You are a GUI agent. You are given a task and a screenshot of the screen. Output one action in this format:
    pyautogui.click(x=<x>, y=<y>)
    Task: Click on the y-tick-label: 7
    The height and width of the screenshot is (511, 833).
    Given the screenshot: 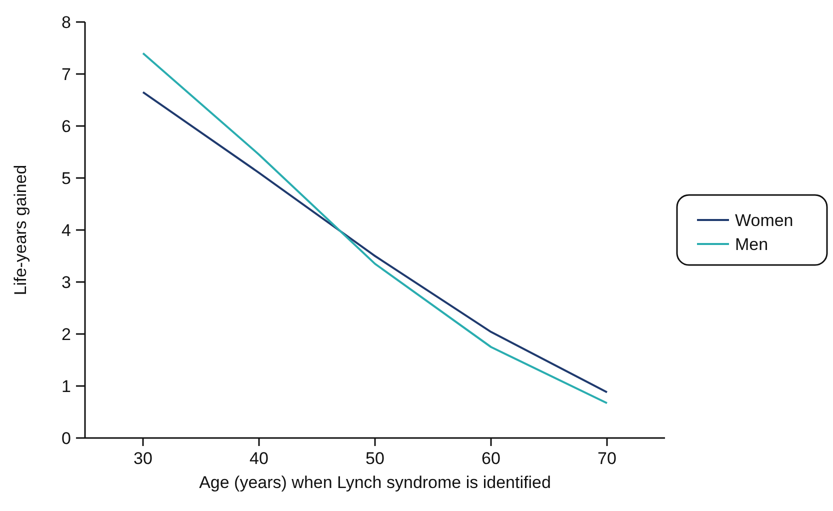 What is the action you would take?
    pyautogui.click(x=66, y=74)
    